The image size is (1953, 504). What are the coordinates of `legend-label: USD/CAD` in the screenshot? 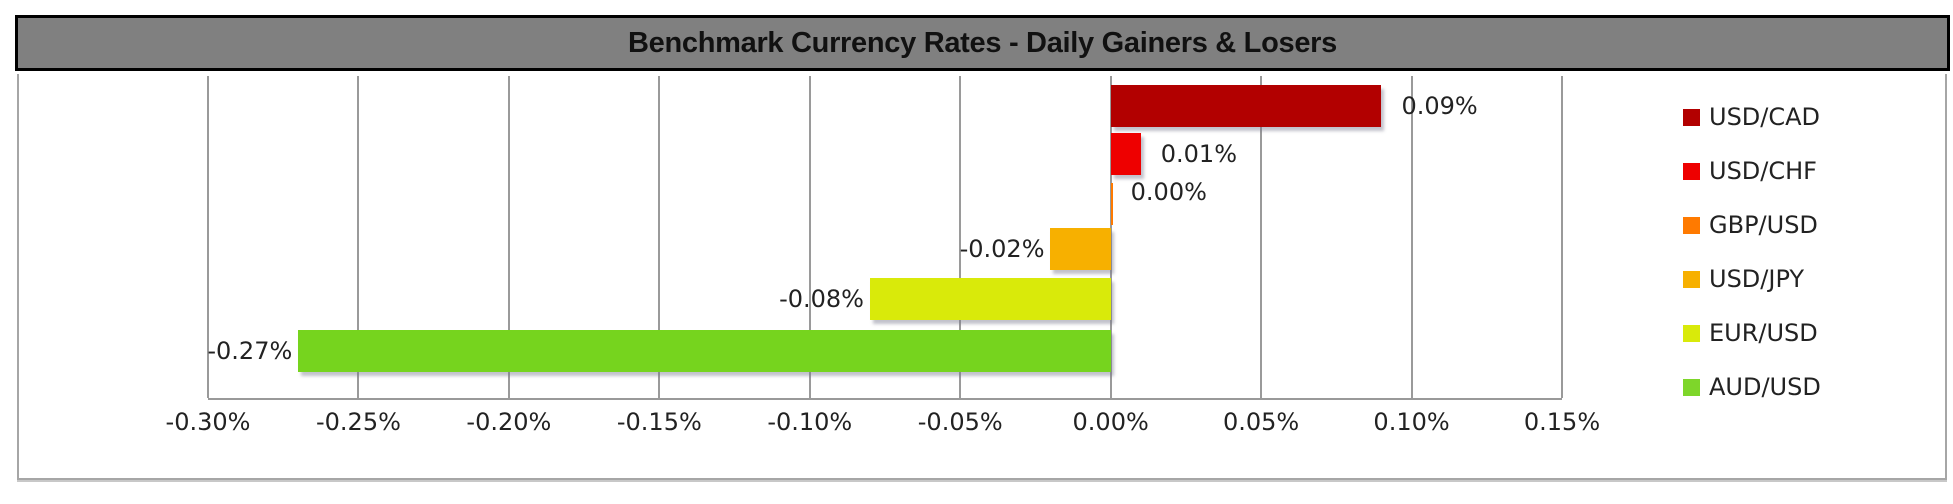 It's located at (1765, 117).